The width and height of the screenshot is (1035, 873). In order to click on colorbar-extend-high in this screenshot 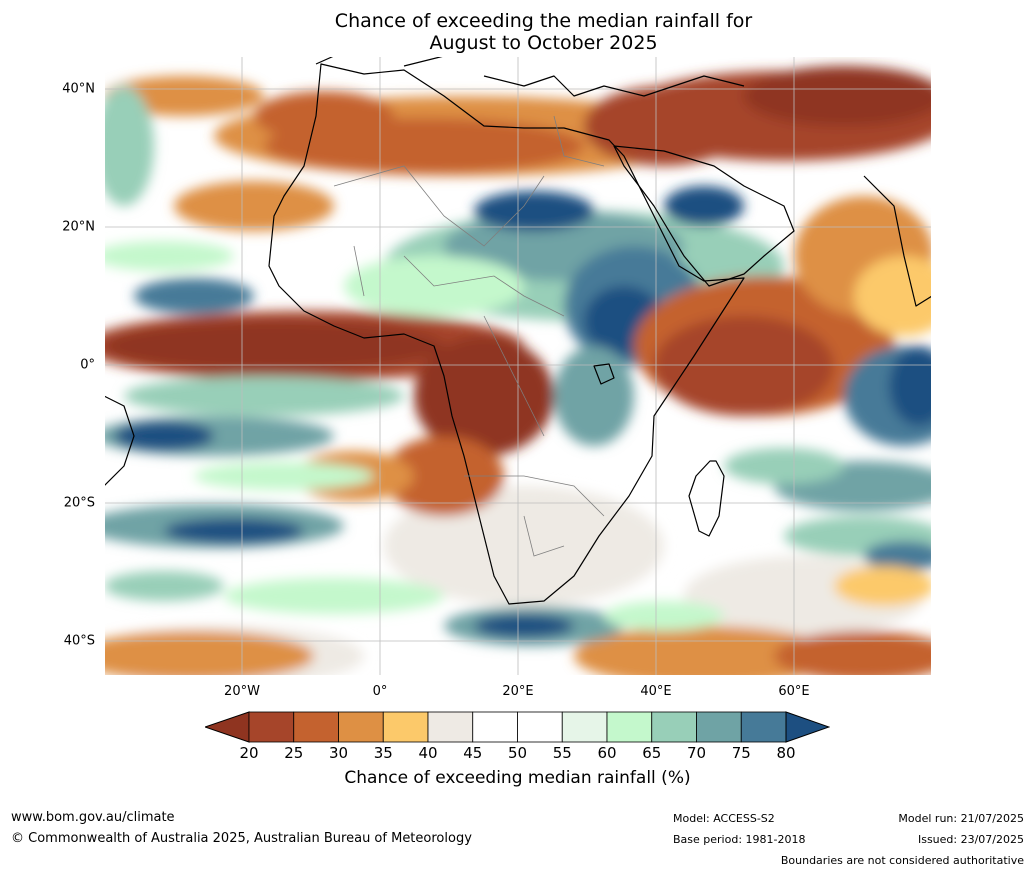, I will do `click(808, 727)`.